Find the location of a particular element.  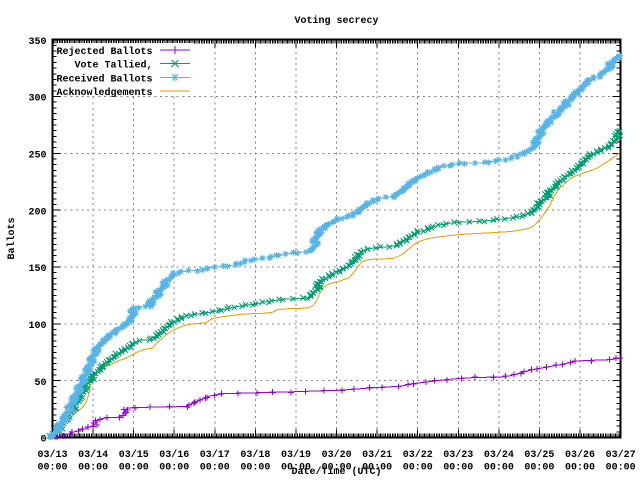

svg-text: 03/23 is located at coordinates (458, 455).